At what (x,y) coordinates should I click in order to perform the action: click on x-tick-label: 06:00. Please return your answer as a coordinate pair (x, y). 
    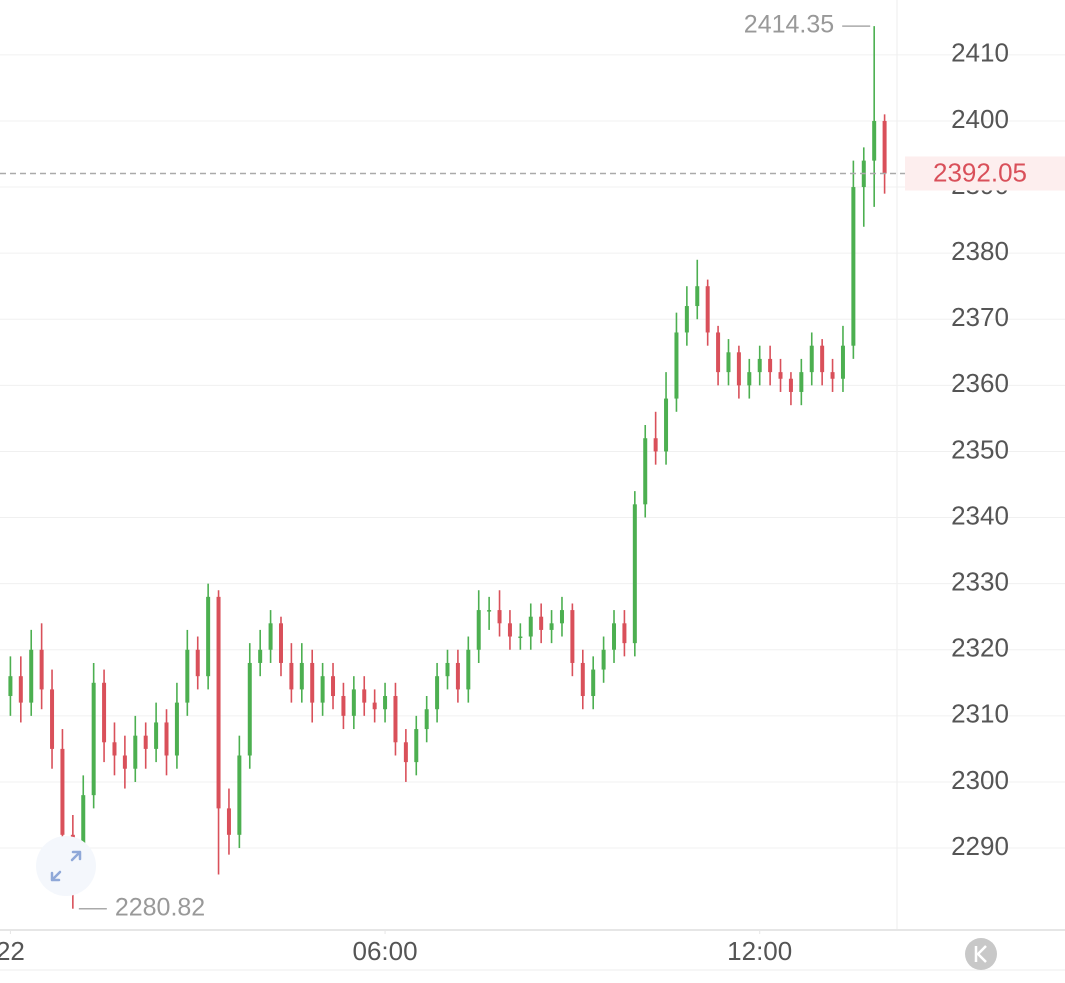
    Looking at the image, I should click on (385, 951).